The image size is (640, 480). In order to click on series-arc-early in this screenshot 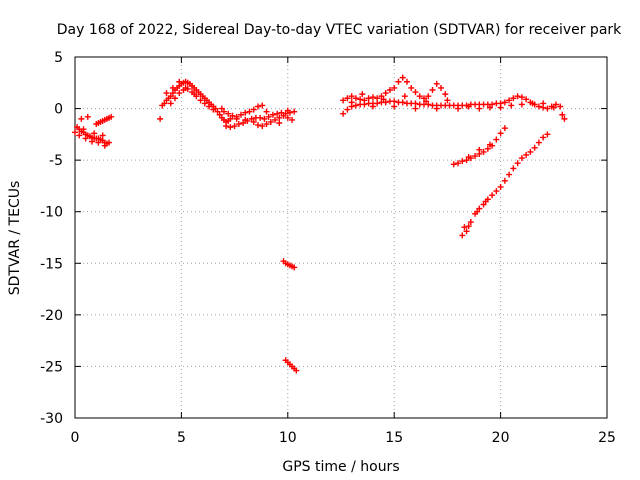, I will do `click(92, 131)`.